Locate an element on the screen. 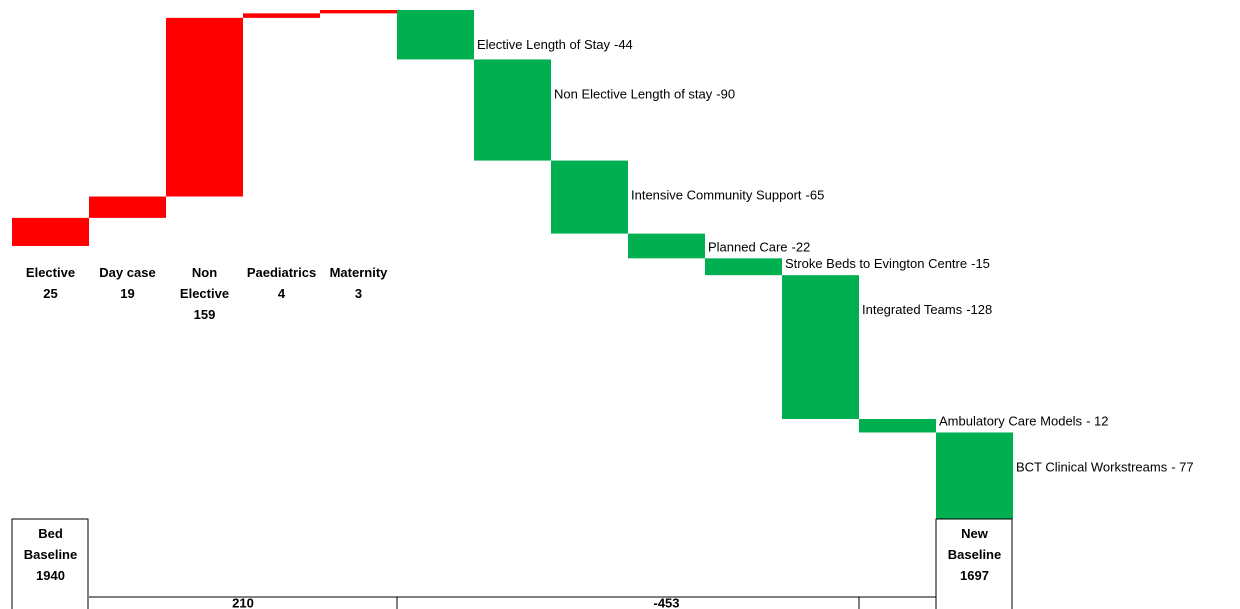 This screenshot has height=609, width=1240. step-label: Integrated Teams -128 is located at coordinates (927, 310).